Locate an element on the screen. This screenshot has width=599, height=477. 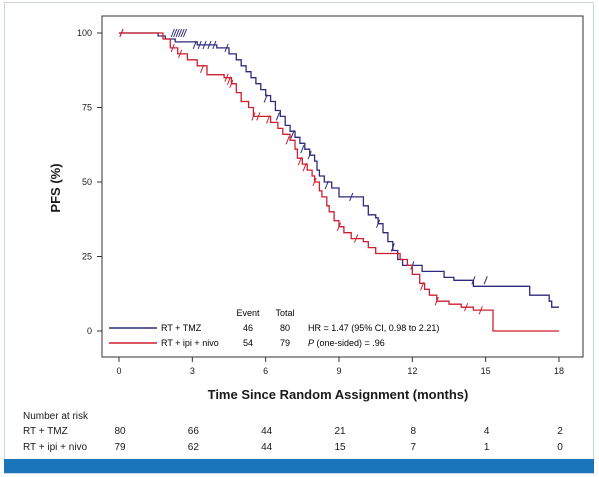
x-tick-label: 6 is located at coordinates (265, 371).